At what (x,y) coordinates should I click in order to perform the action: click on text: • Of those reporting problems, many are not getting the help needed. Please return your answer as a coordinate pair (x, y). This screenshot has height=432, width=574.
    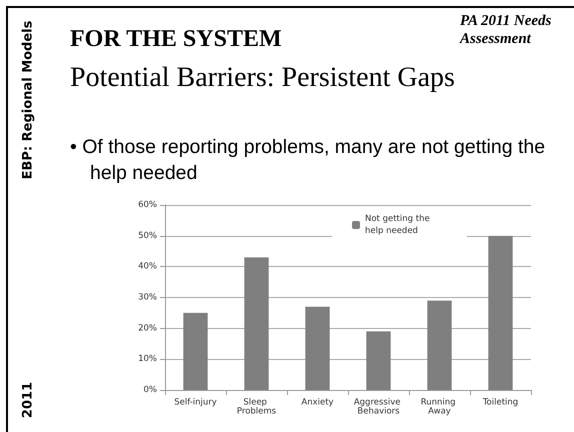
    Looking at the image, I should click on (308, 160).